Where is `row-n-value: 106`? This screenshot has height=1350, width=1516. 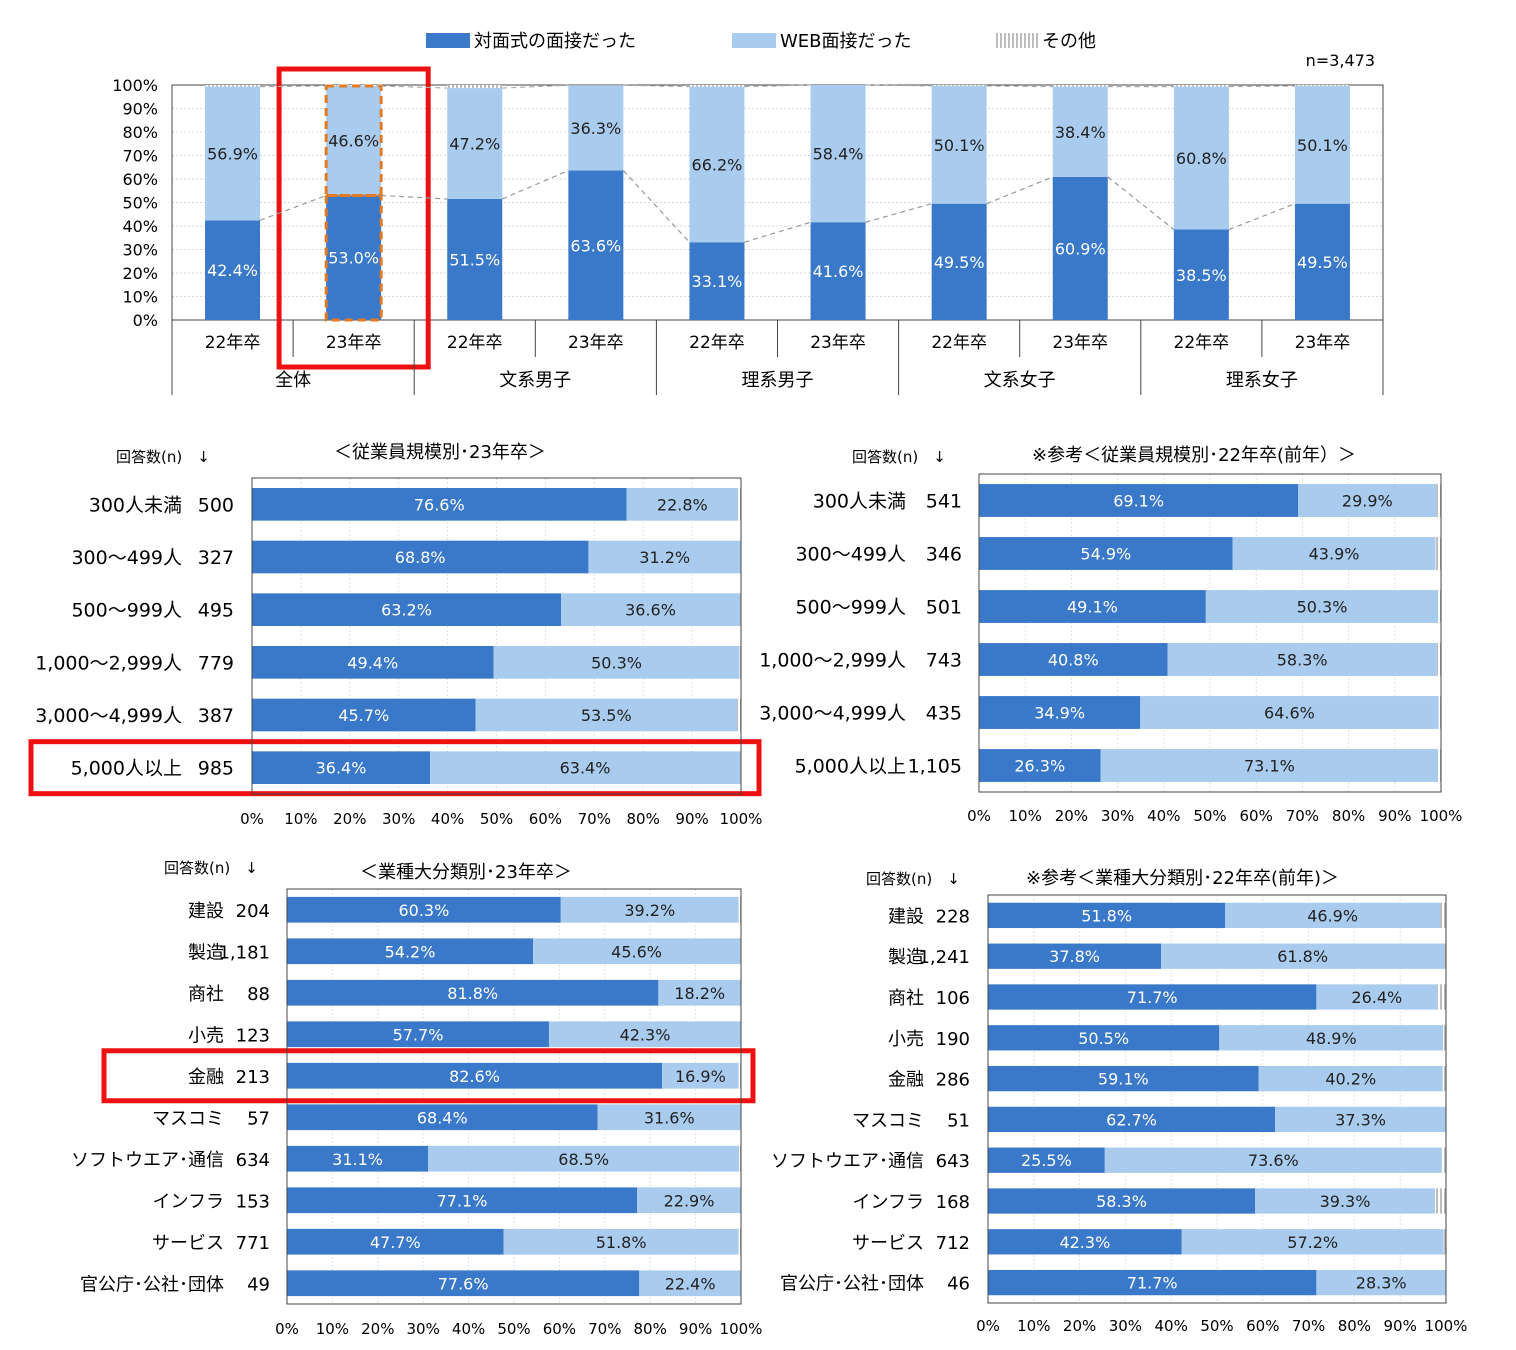
row-n-value: 106 is located at coordinates (953, 998).